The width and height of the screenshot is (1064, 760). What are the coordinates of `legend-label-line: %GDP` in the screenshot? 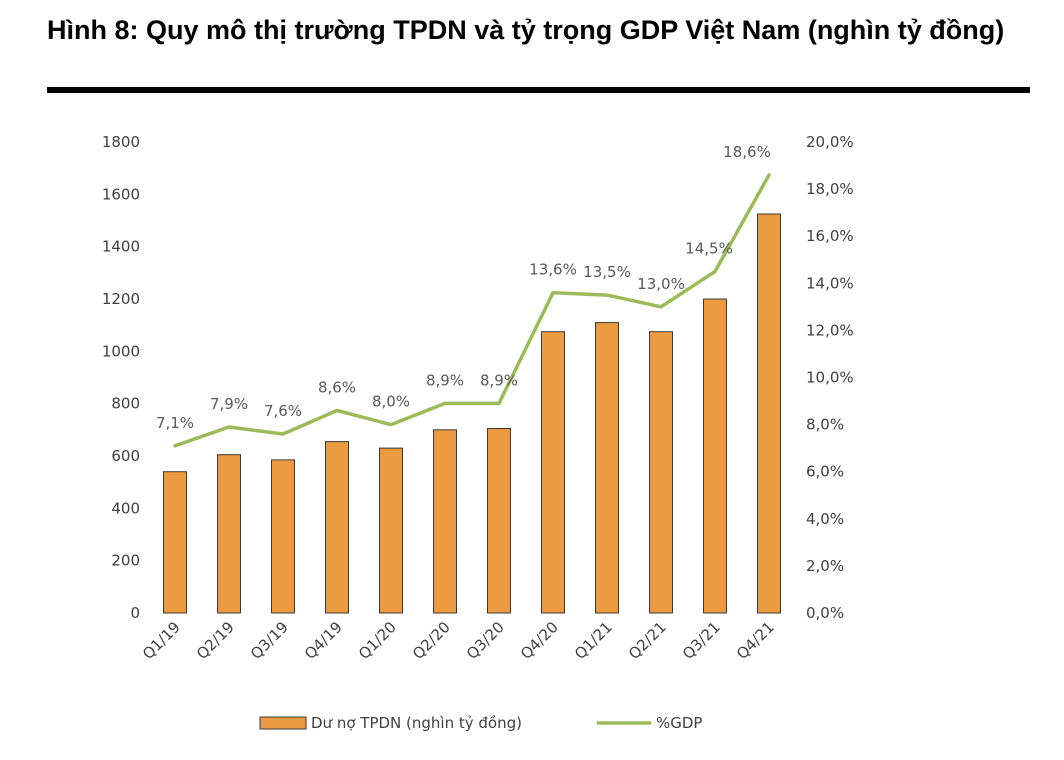 It's located at (679, 723).